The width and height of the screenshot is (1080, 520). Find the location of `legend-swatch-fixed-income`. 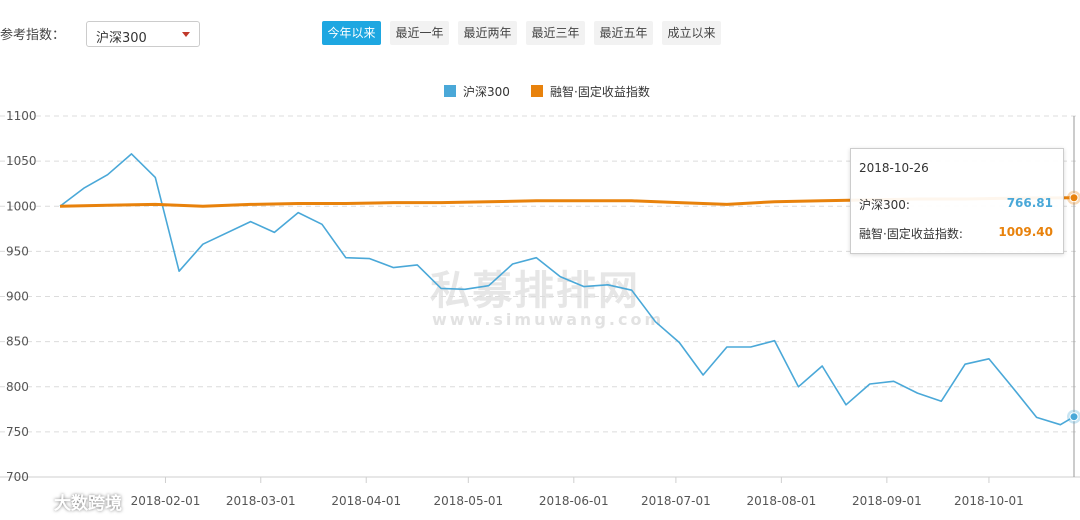

legend-swatch-fixed-income is located at coordinates (537, 91).